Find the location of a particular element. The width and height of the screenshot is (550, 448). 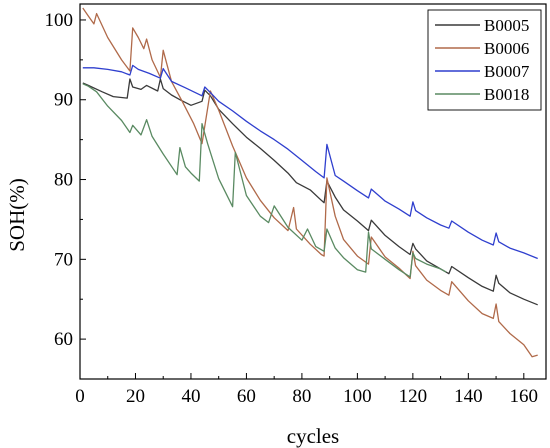

x-tick-label: 120 is located at coordinates (413, 396).